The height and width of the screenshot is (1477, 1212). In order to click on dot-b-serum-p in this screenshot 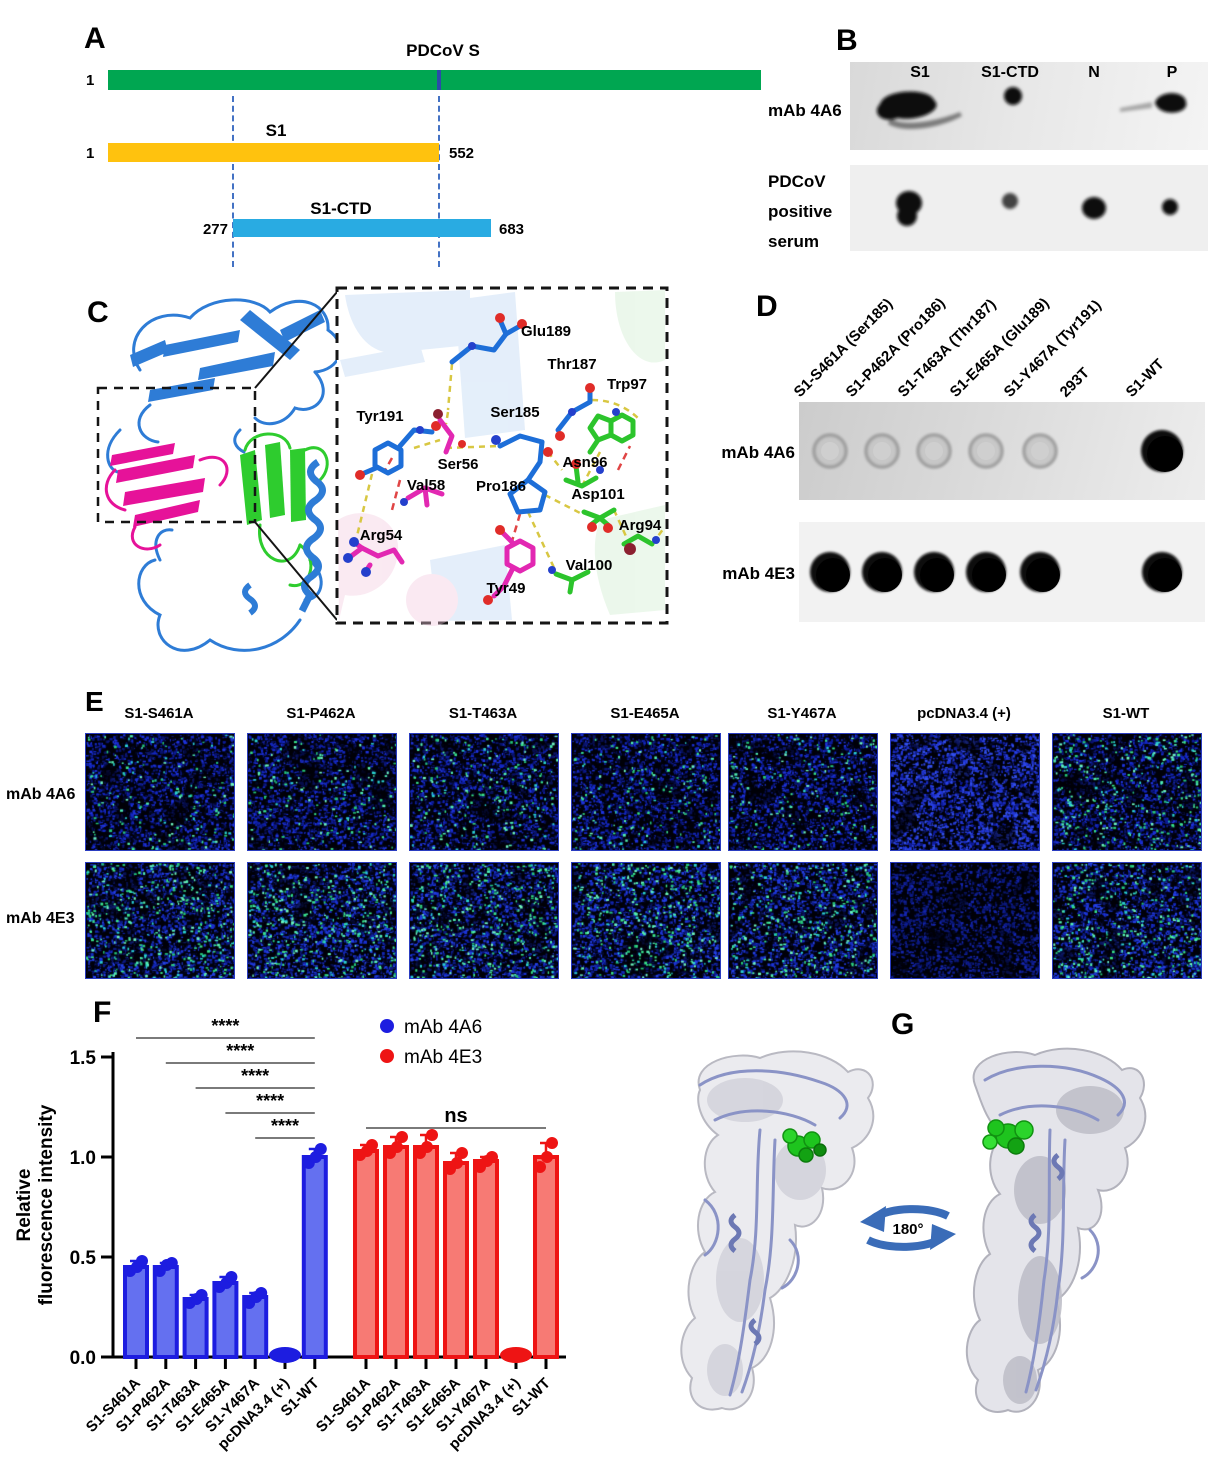, I will do `click(1170, 207)`.